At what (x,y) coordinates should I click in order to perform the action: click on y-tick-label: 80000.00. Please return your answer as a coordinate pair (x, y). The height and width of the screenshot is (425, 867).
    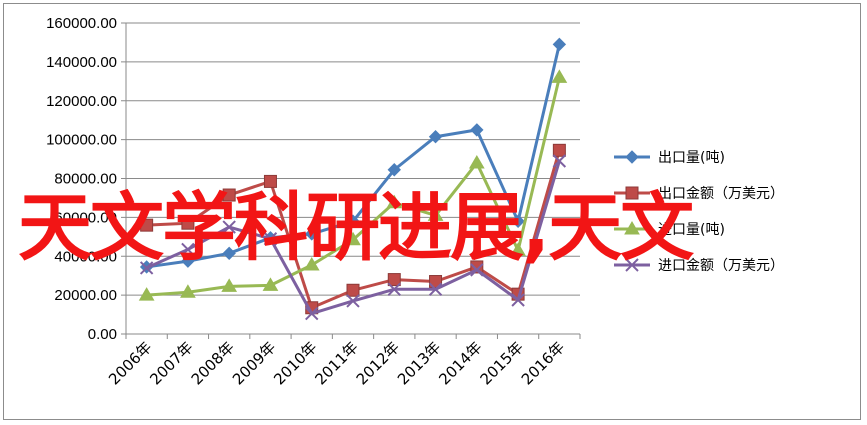
    Looking at the image, I should click on (85, 179).